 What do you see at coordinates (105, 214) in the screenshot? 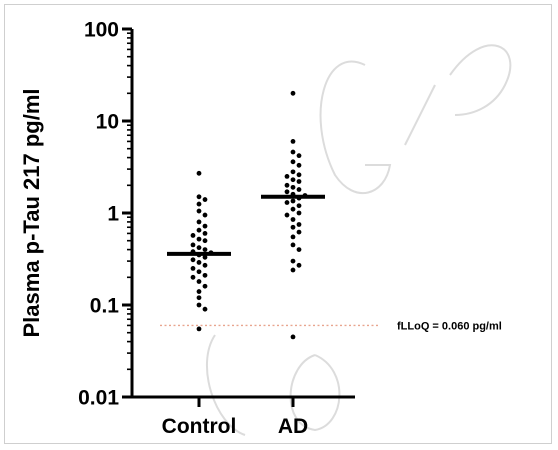
I see `y-ticks: 0.01 0.1 1 10 100` at bounding box center [105, 214].